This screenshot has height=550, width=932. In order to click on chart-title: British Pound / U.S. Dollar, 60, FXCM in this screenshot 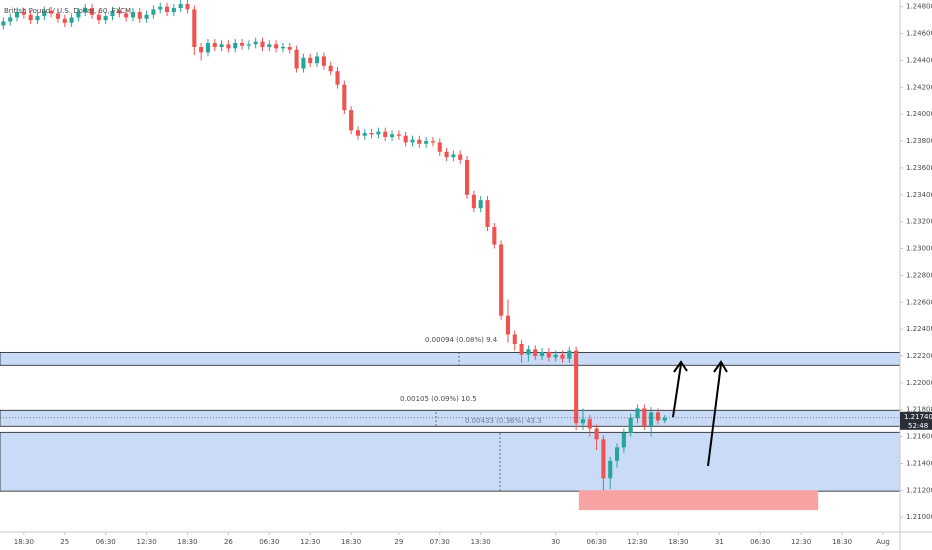, I will do `click(67, 11)`.